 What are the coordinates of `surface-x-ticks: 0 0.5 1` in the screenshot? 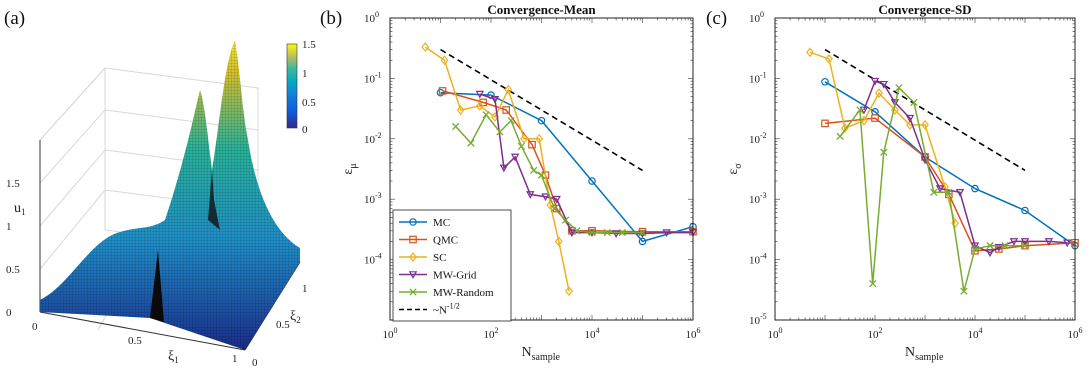 It's located at (135, 343).